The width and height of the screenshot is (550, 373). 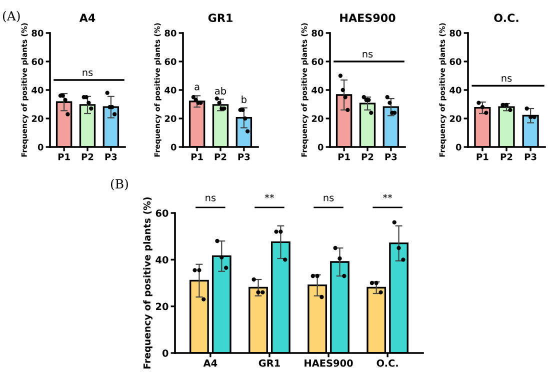 What do you see at coordinates (147, 283) in the screenshot?
I see `y-axis-title: Frequency of positive plants (%)` at bounding box center [147, 283].